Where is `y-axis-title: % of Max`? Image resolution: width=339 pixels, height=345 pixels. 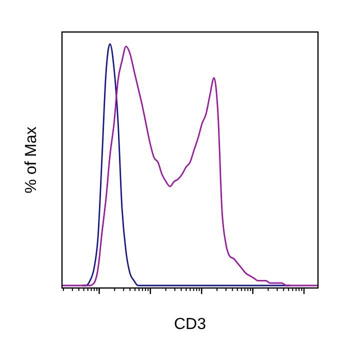 y-axis-title: % of Max is located at coordinates (31, 160).